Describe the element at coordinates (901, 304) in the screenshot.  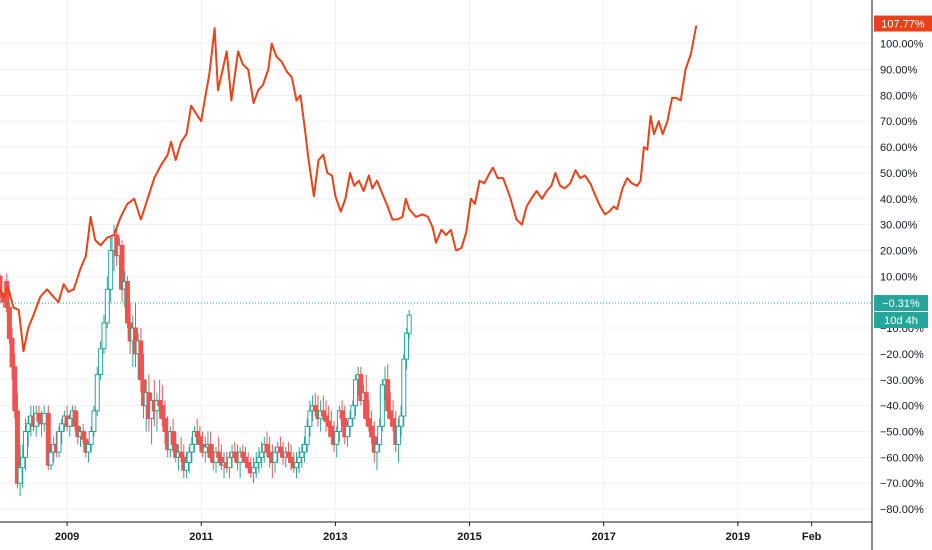
I see `last-value-label: −0.31%` at that location.